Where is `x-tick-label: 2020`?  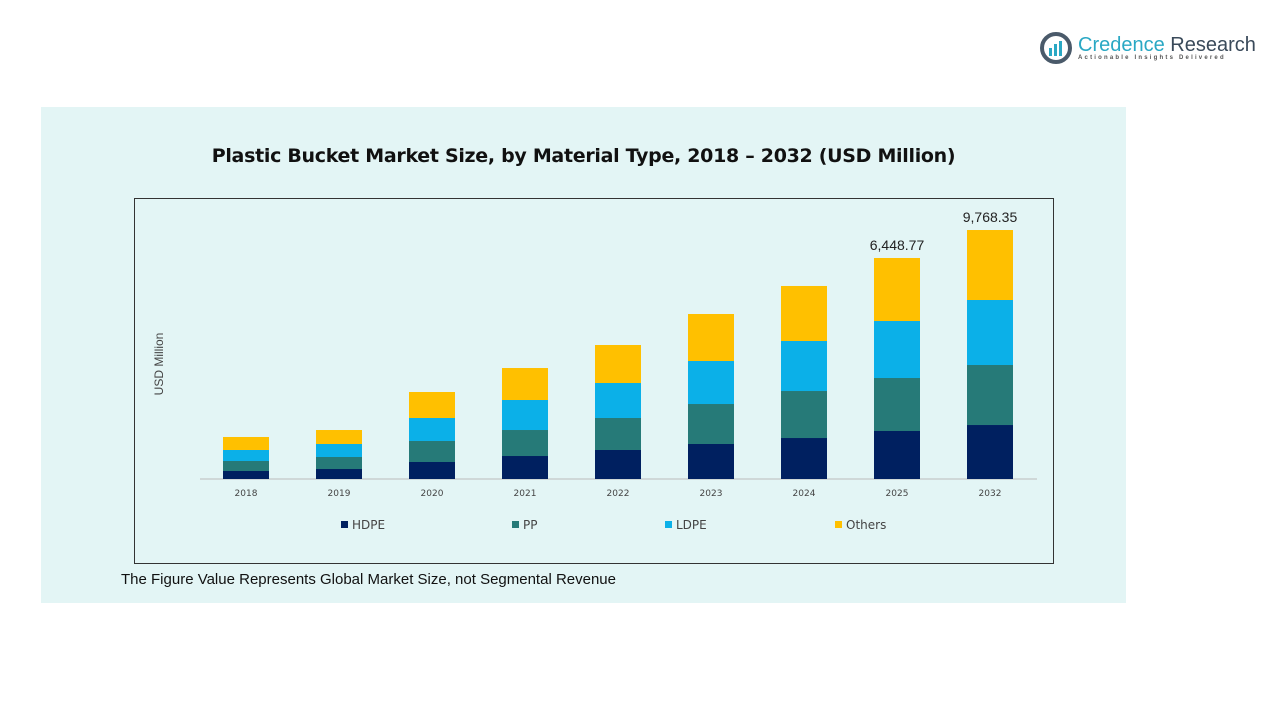 x-tick-label: 2020 is located at coordinates (432, 494).